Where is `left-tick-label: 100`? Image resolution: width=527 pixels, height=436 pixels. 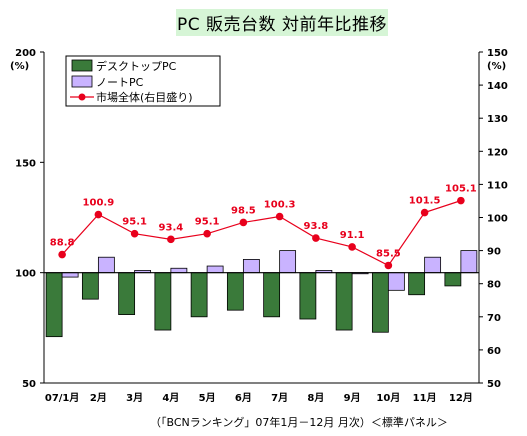
left-tick-label: 100 is located at coordinates (25, 274).